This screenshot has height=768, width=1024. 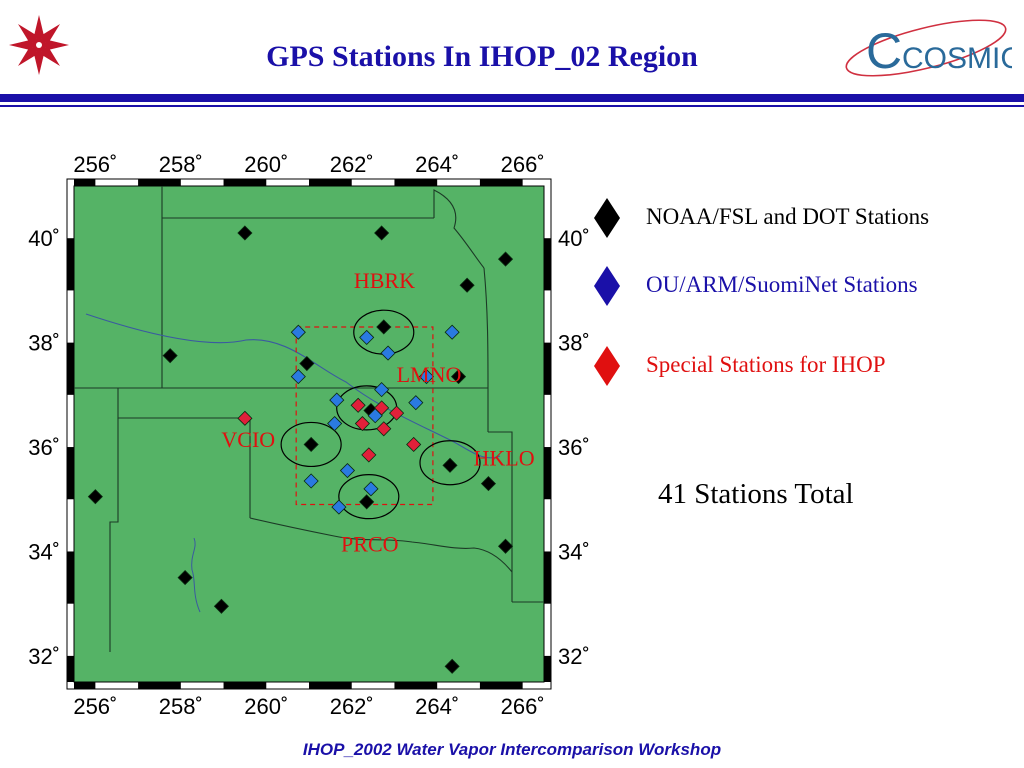 I want to click on legend-label-special: Special Stations for IHOP, so click(x=766, y=364).